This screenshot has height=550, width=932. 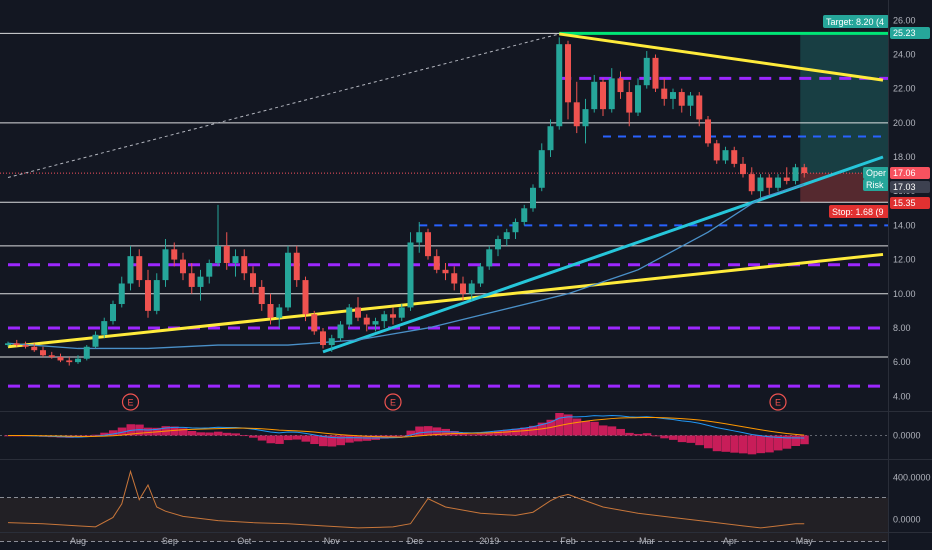 I want to click on macd-pane, so click(x=444, y=433).